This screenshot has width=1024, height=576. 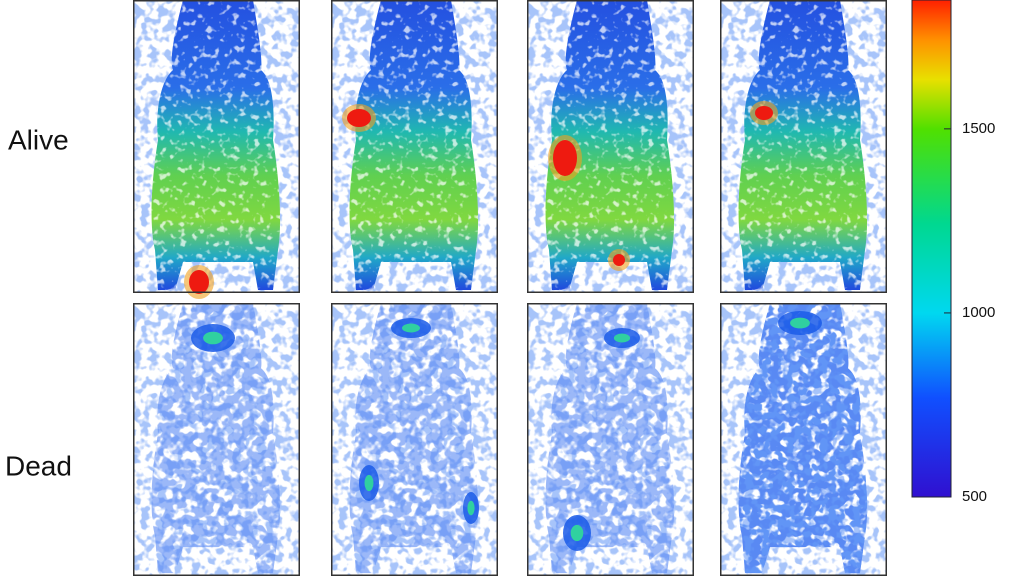 What do you see at coordinates (978, 312) in the screenshot?
I see `colorbar-tick-label: 1000` at bounding box center [978, 312].